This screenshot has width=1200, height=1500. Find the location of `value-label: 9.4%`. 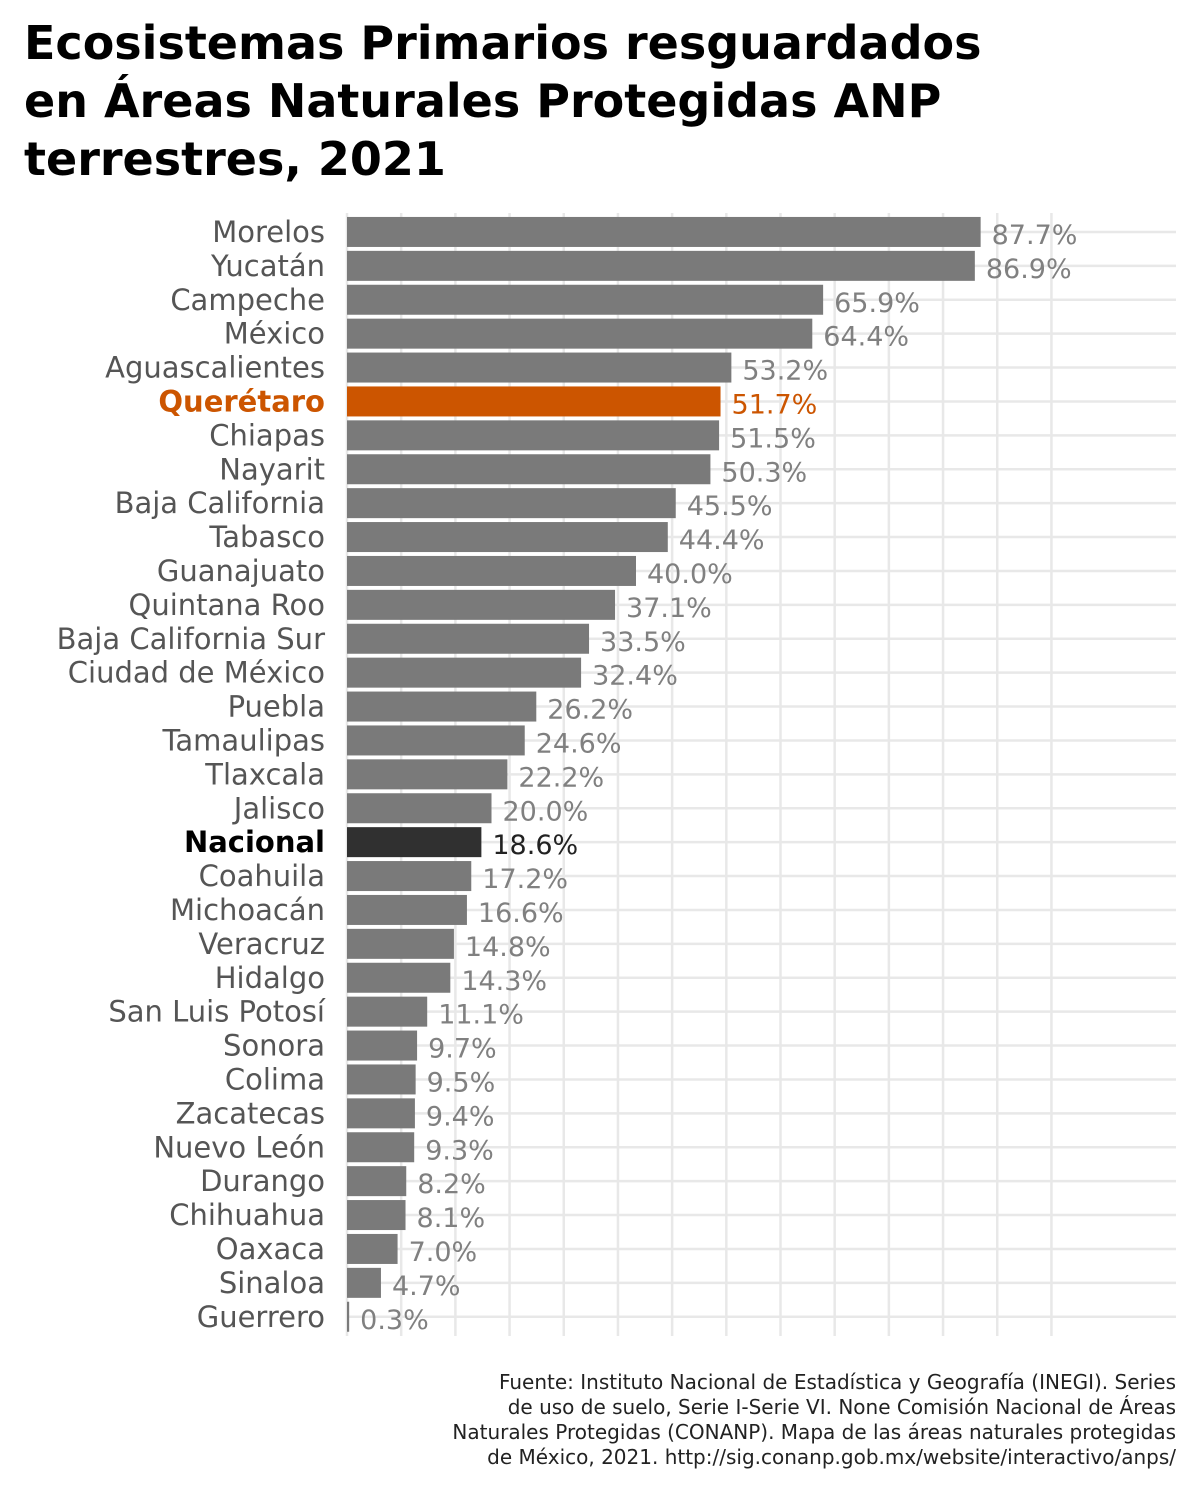

value-label: 9.4% is located at coordinates (460, 1116).